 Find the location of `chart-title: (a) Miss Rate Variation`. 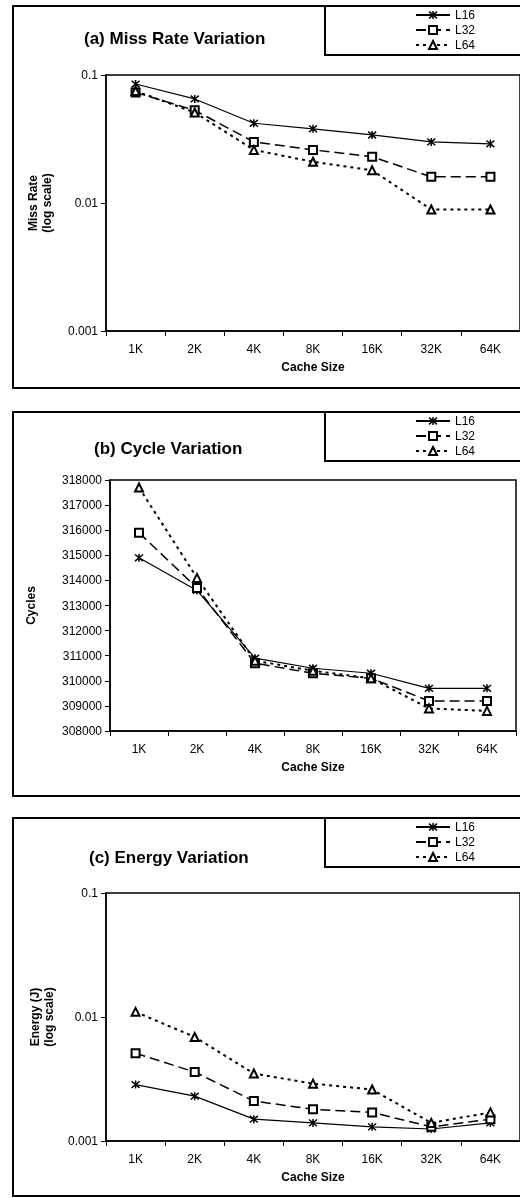

chart-title: (a) Miss Rate Variation is located at coordinates (175, 38).